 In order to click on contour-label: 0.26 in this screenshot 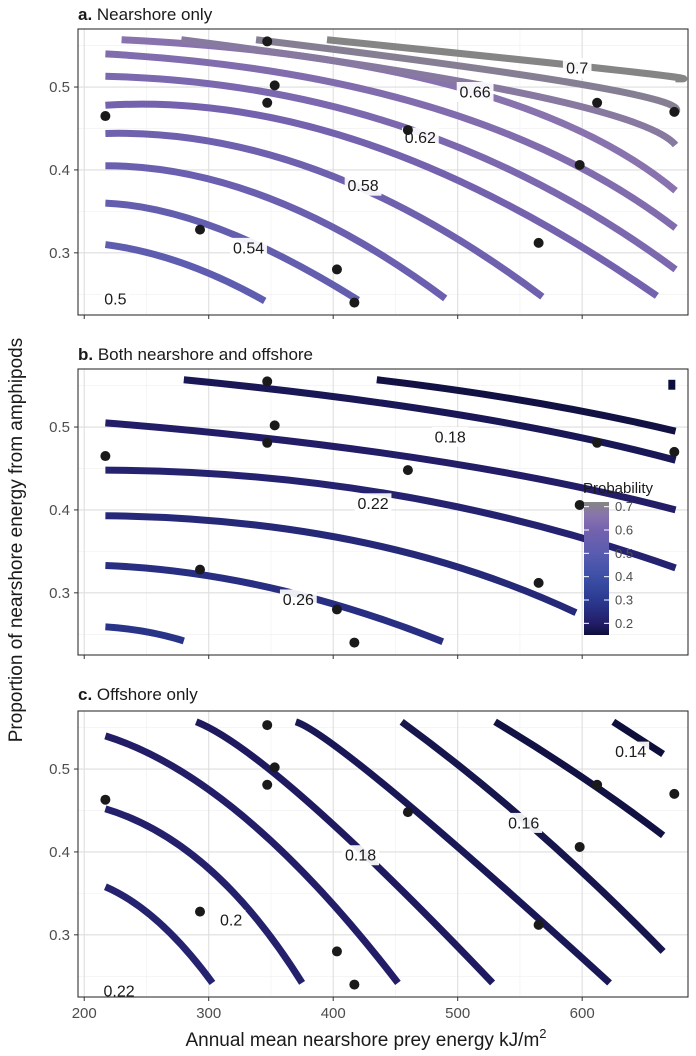, I will do `click(298, 600)`.